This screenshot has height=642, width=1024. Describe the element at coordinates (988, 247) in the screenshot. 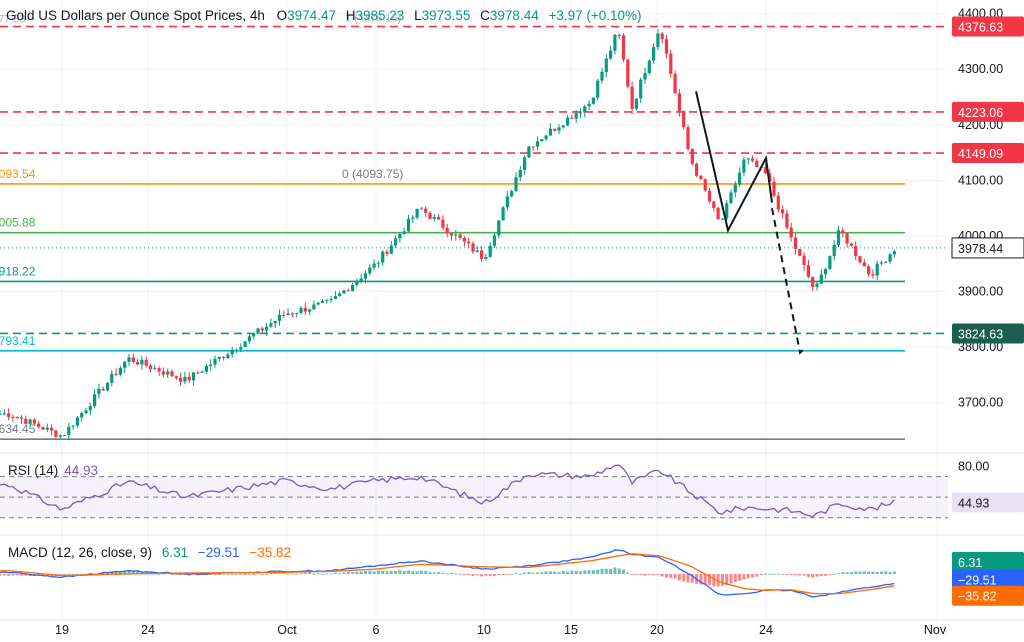

I see `last-price-badge-bg` at that location.